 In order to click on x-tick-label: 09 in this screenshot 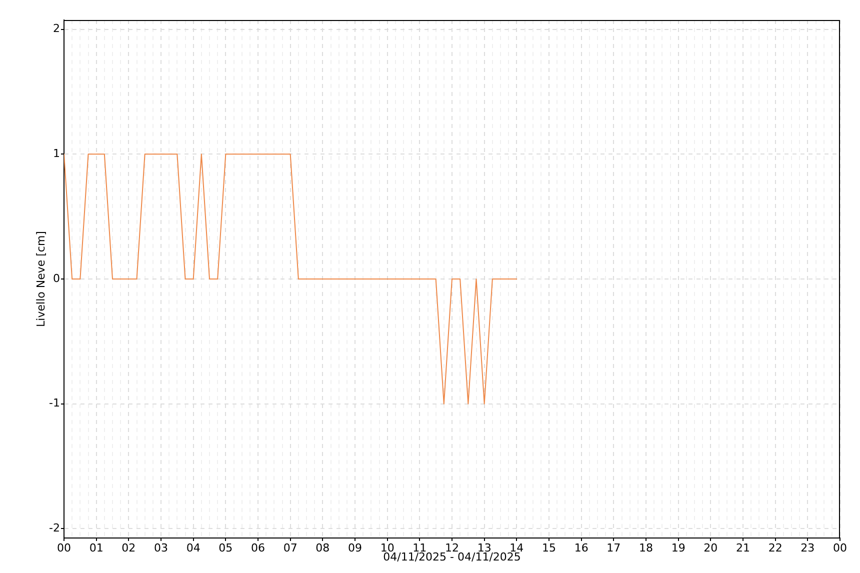, I will do `click(355, 547)`.